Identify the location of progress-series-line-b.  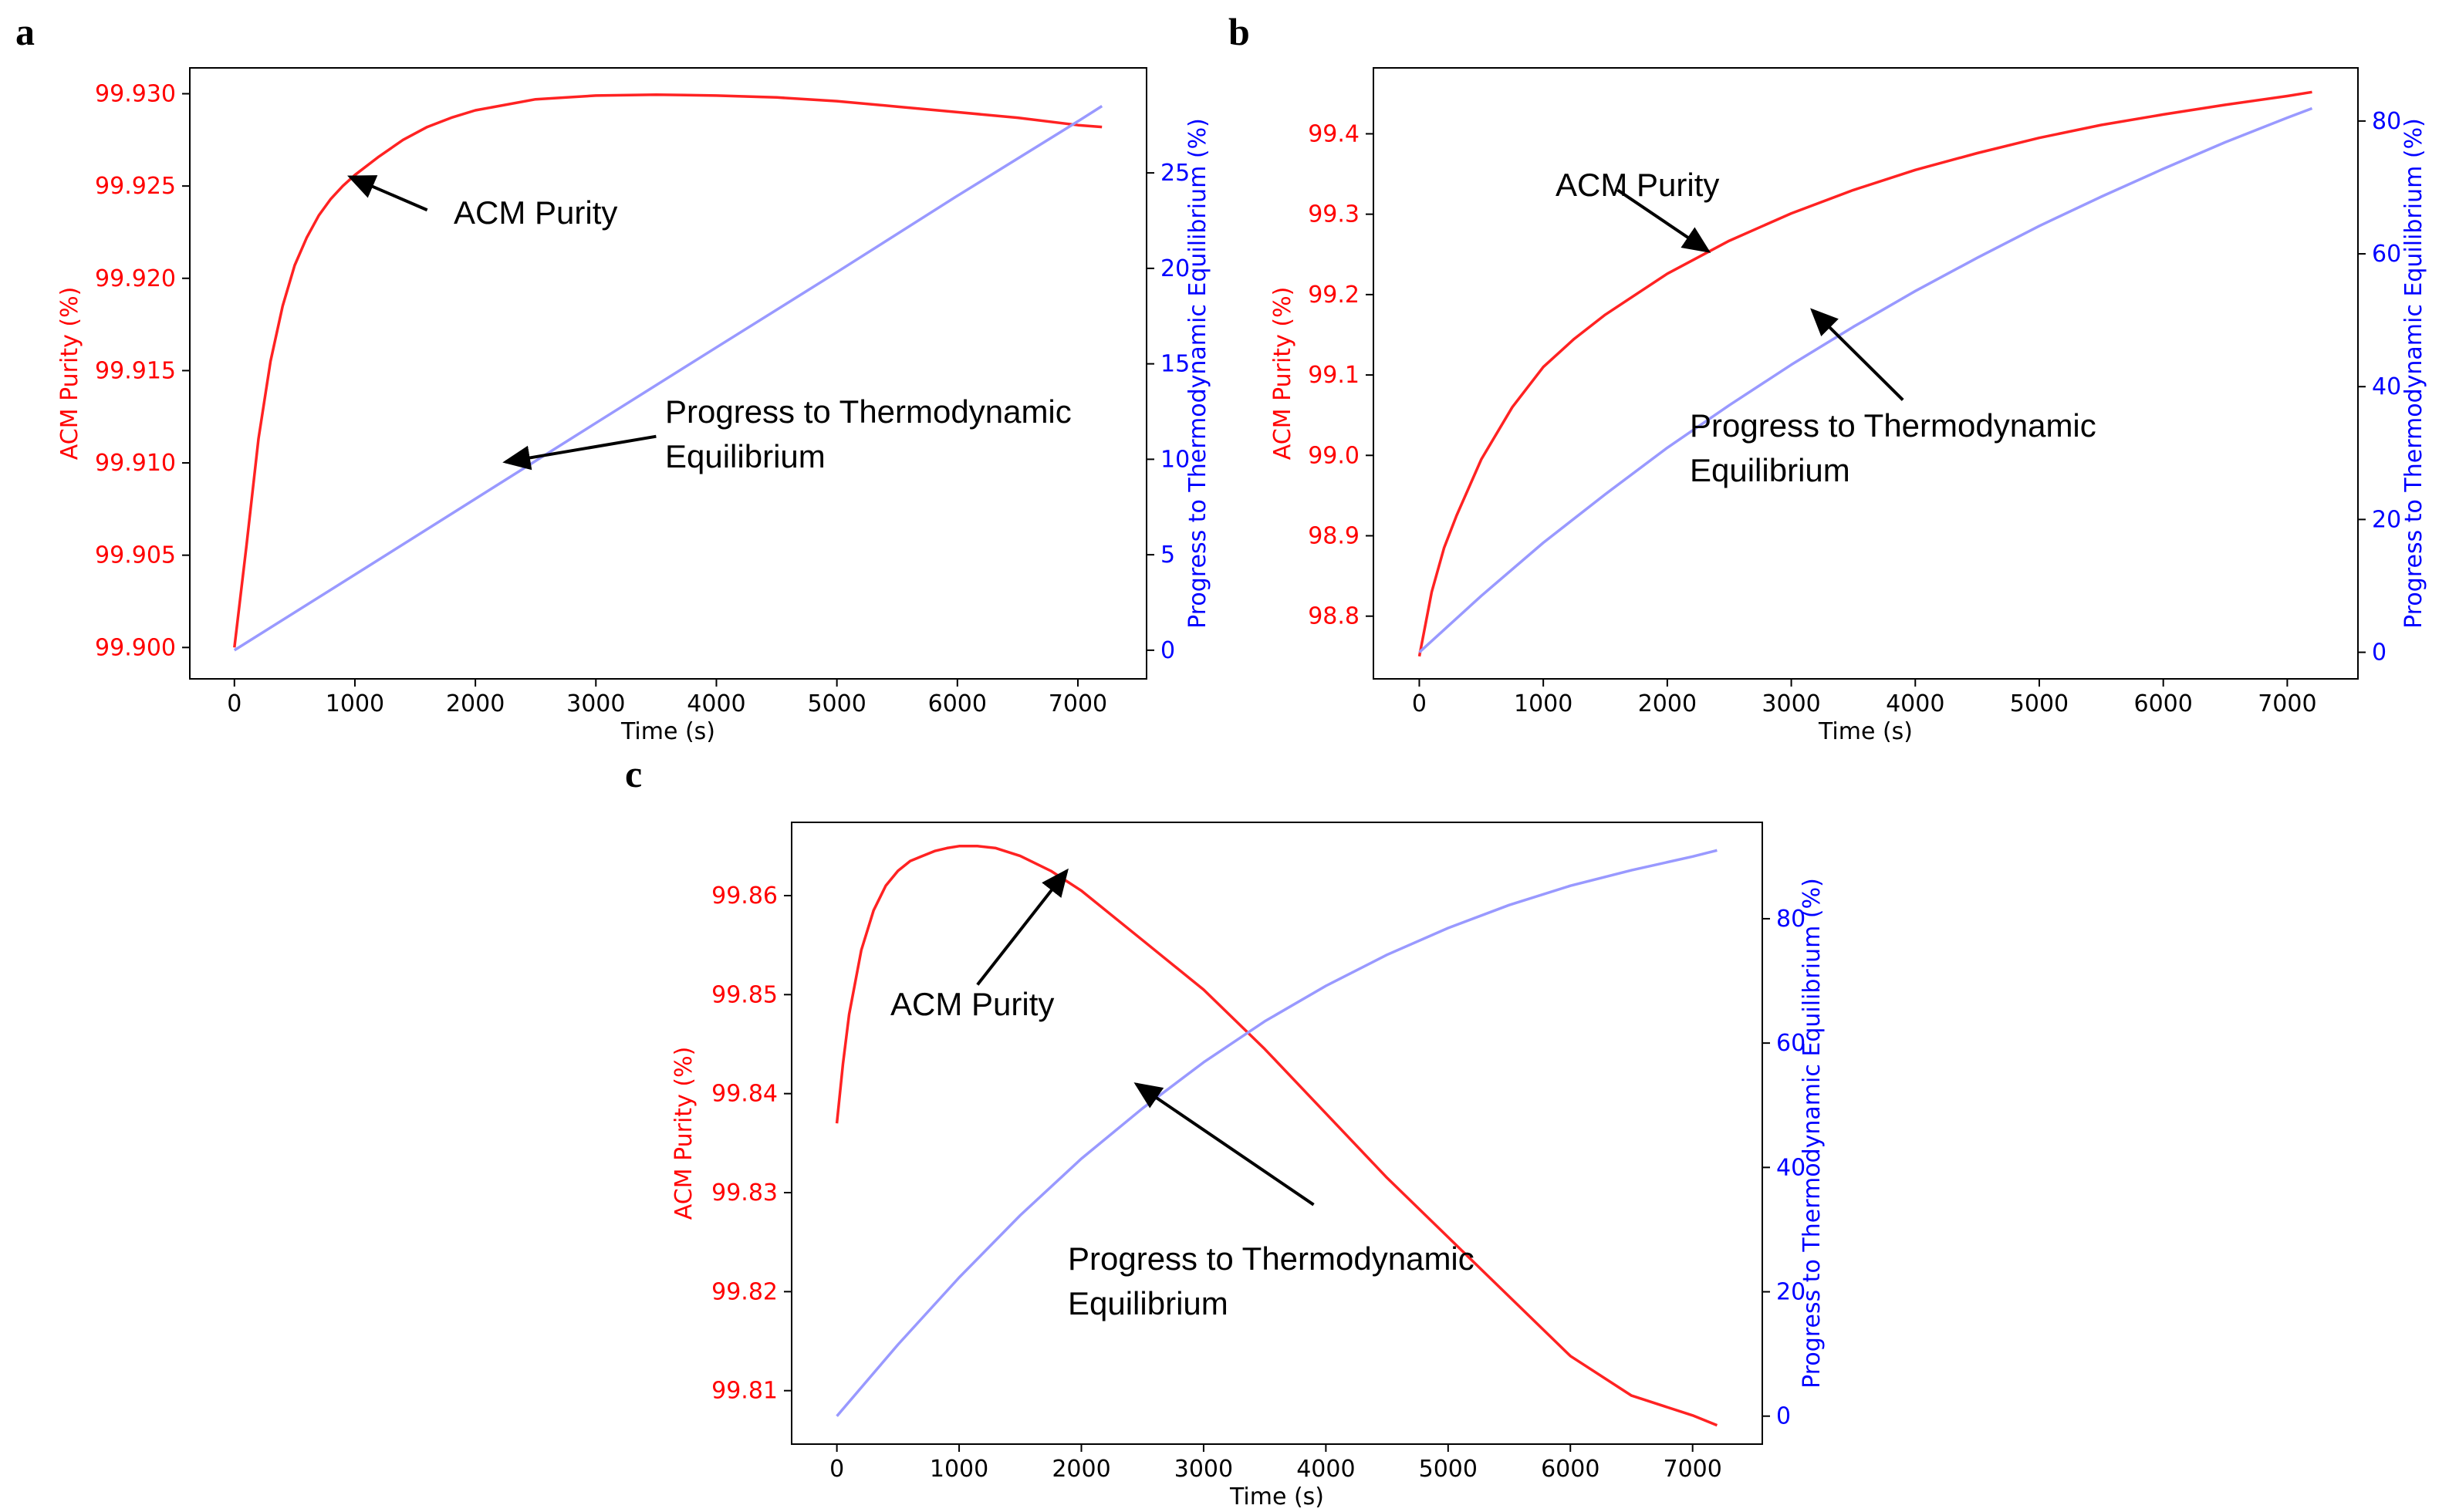
(1865, 379).